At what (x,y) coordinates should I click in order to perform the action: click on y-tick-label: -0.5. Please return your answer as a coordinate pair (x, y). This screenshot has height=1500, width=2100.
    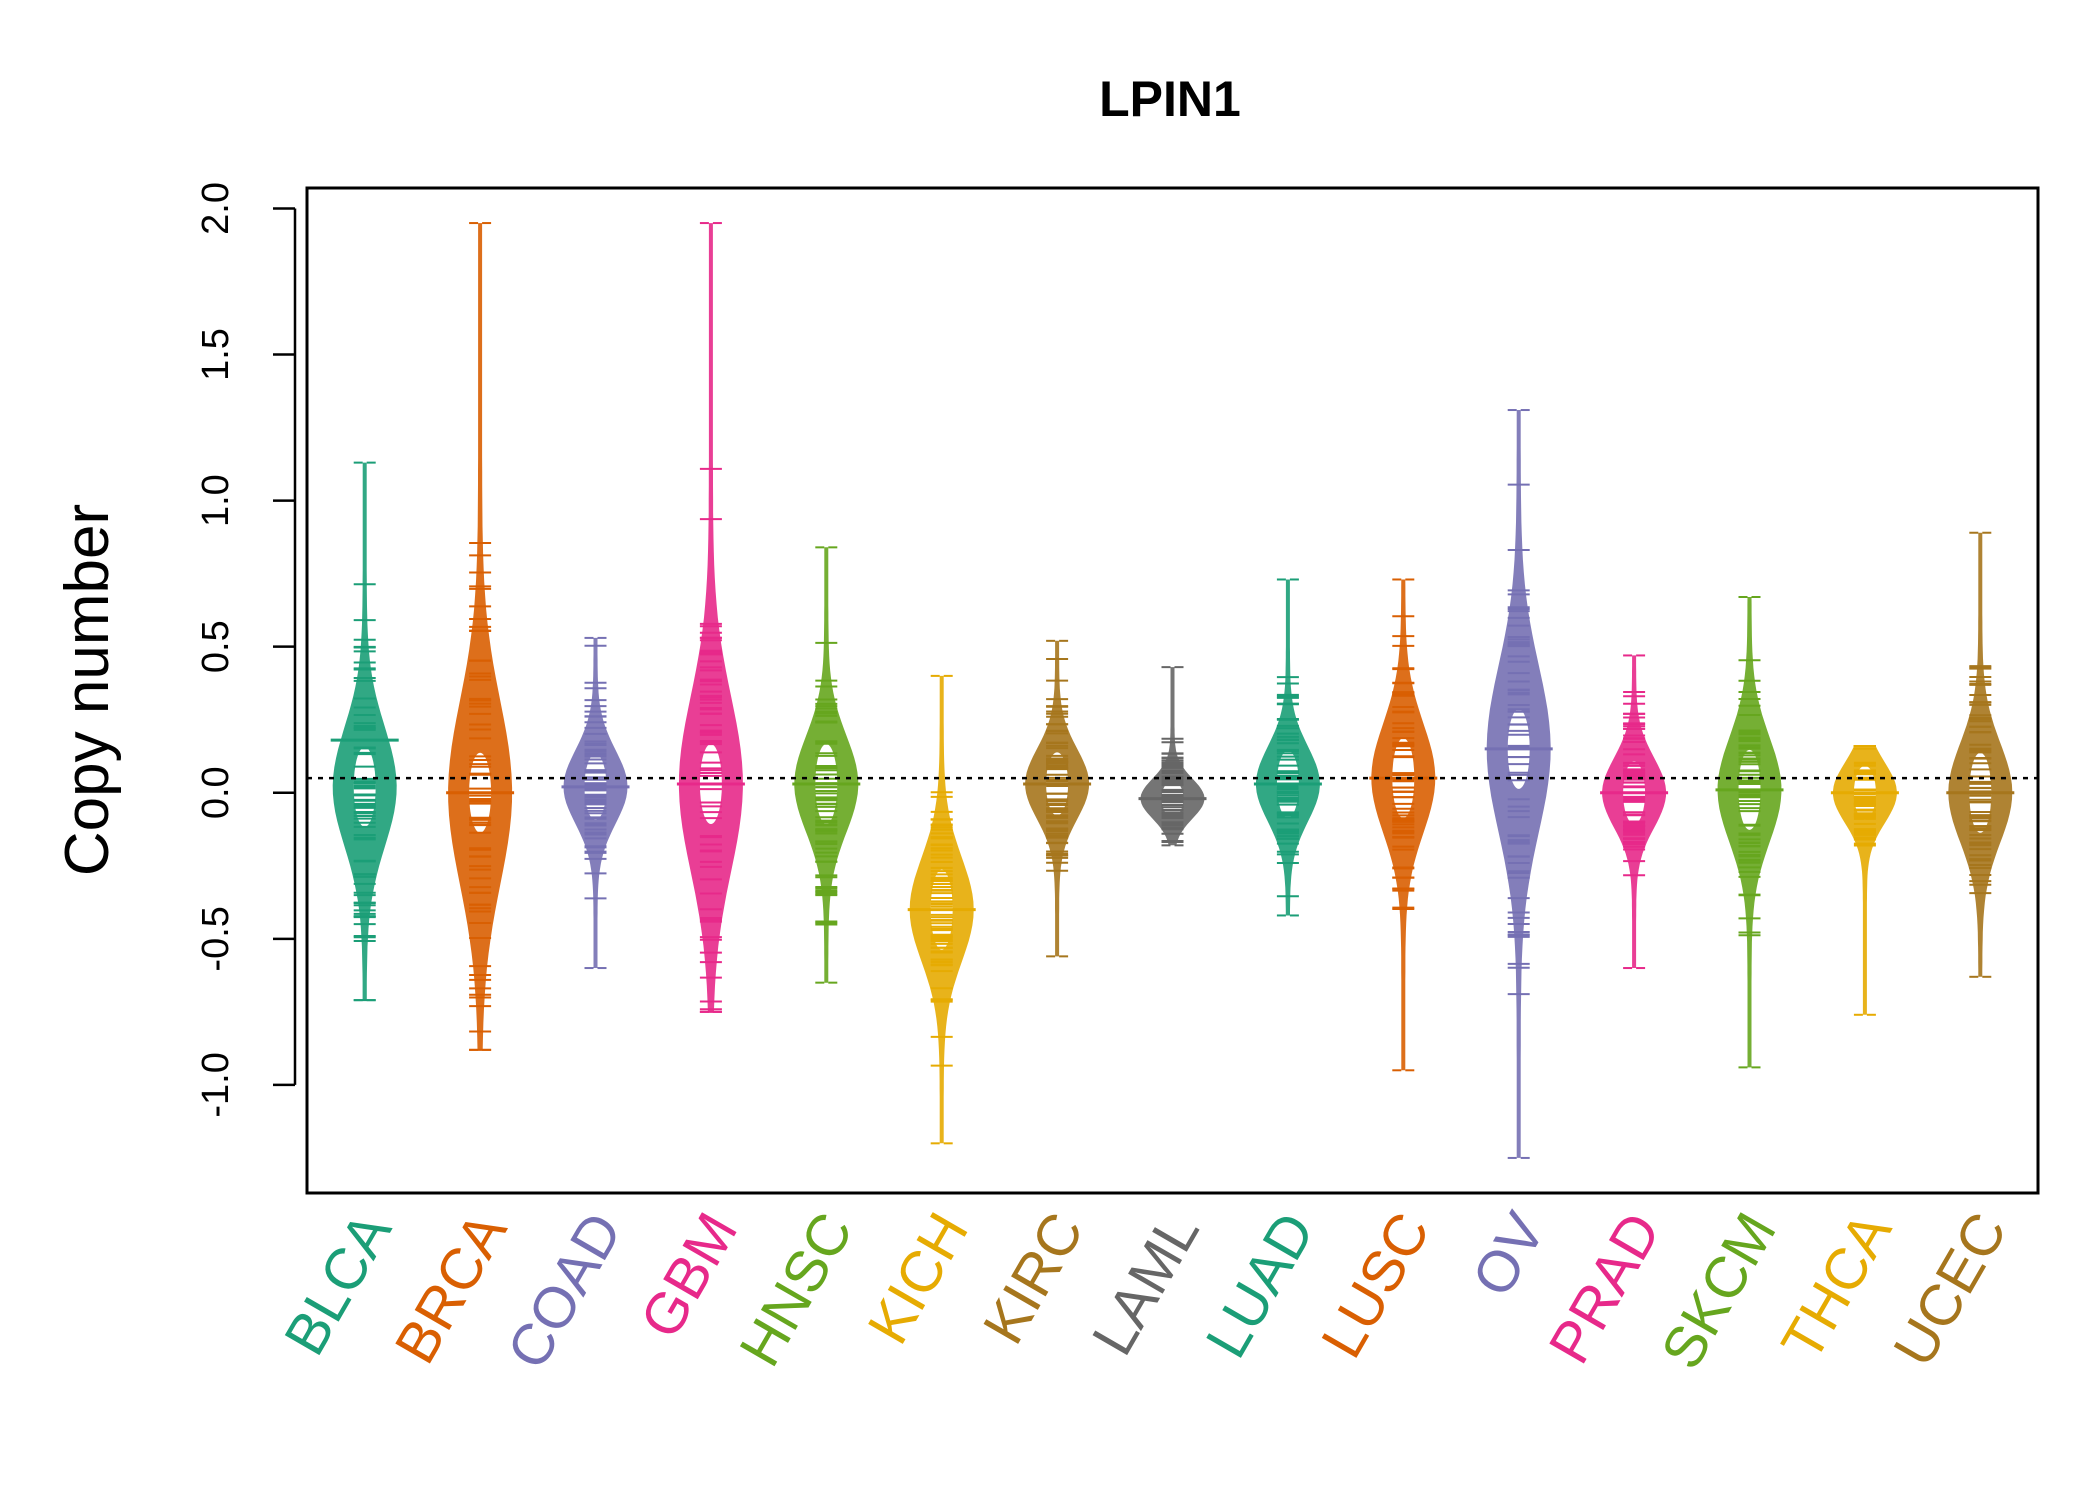
    Looking at the image, I should click on (216, 938).